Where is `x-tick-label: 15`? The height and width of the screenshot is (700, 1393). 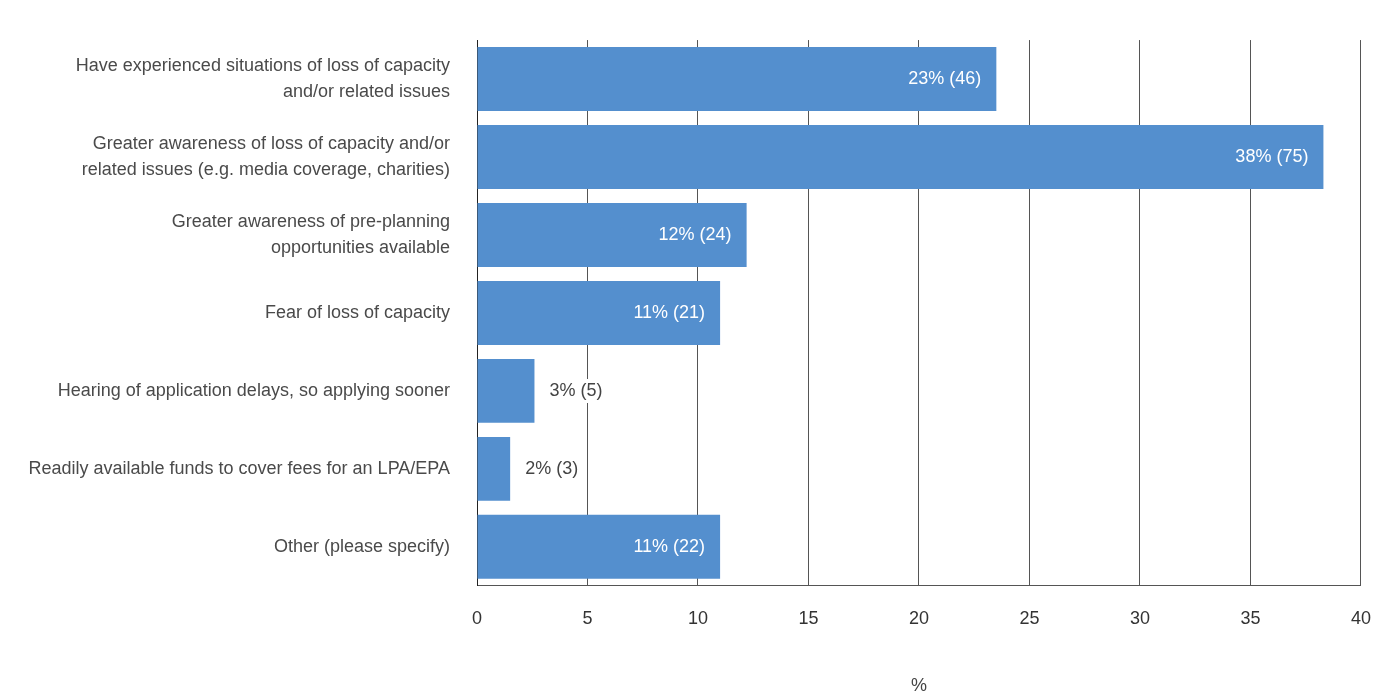
x-tick-label: 15 is located at coordinates (808, 617).